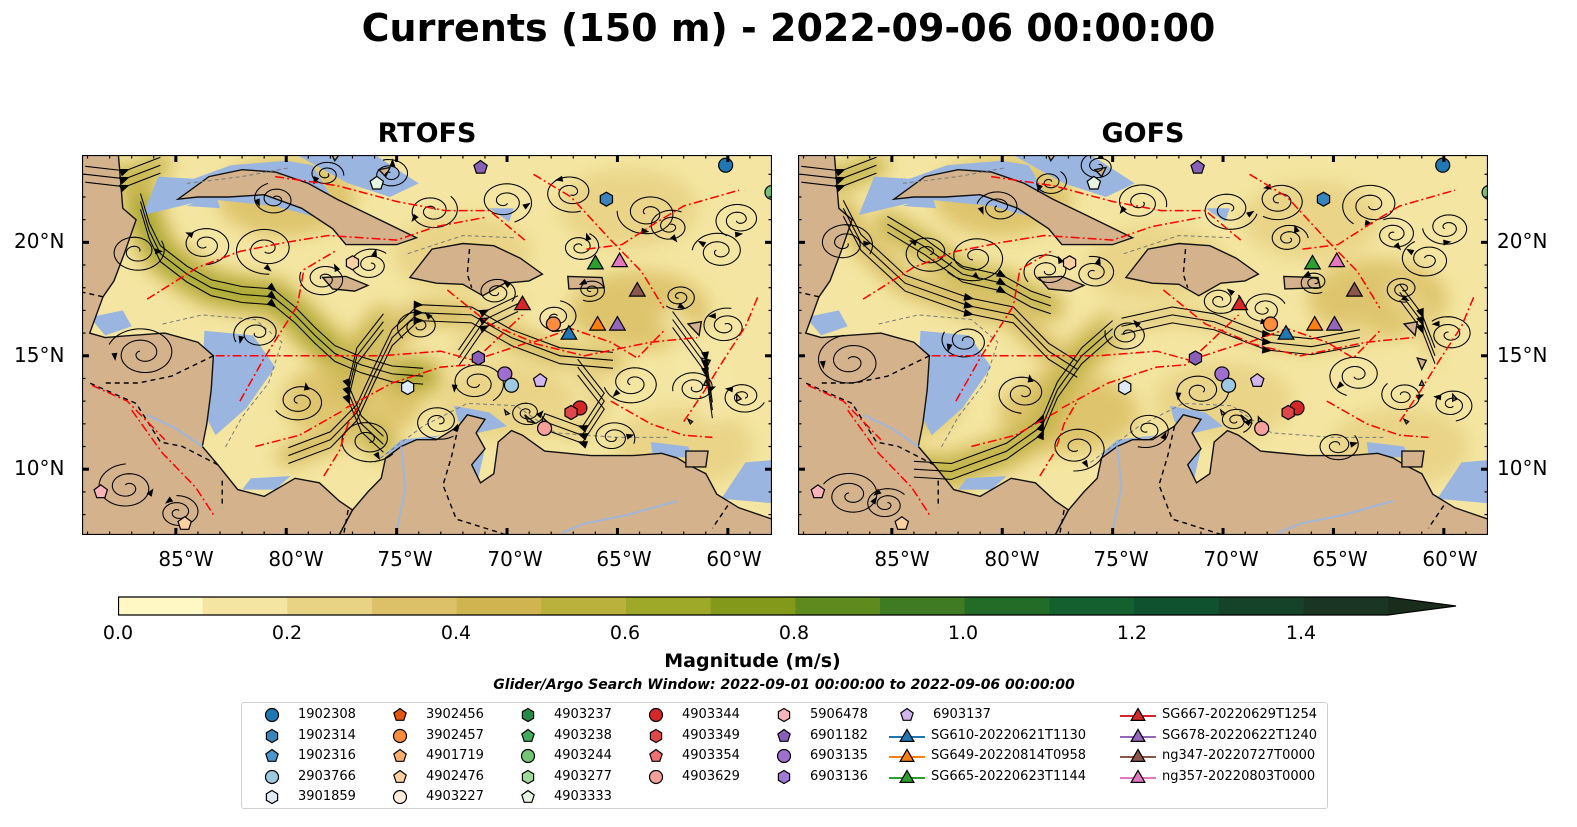 The image size is (1577, 827). I want to click on colorbar-tick-5: 1.0, so click(963, 633).